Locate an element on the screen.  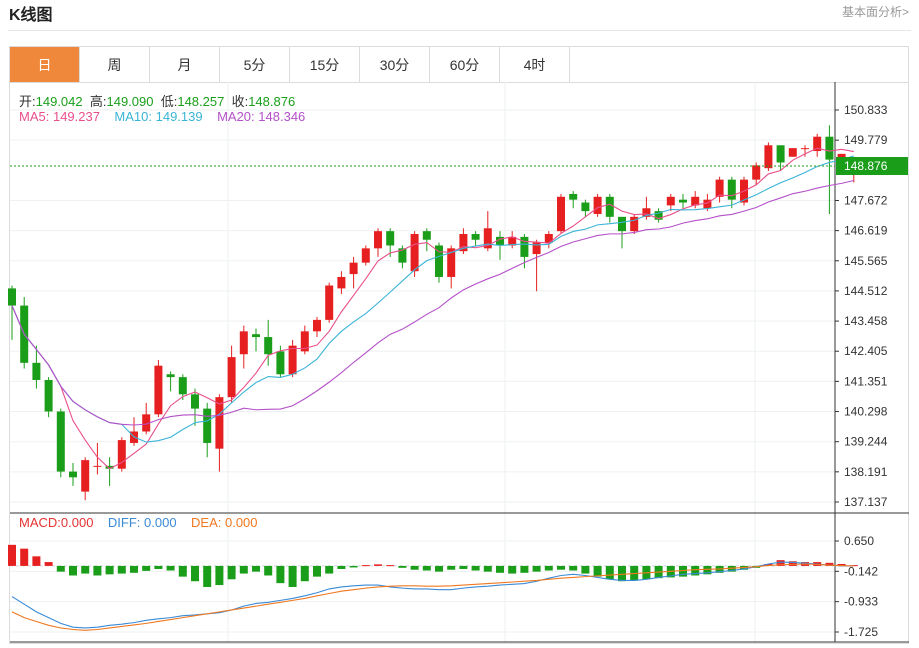
tab-5min: 5分 is located at coordinates (255, 64).